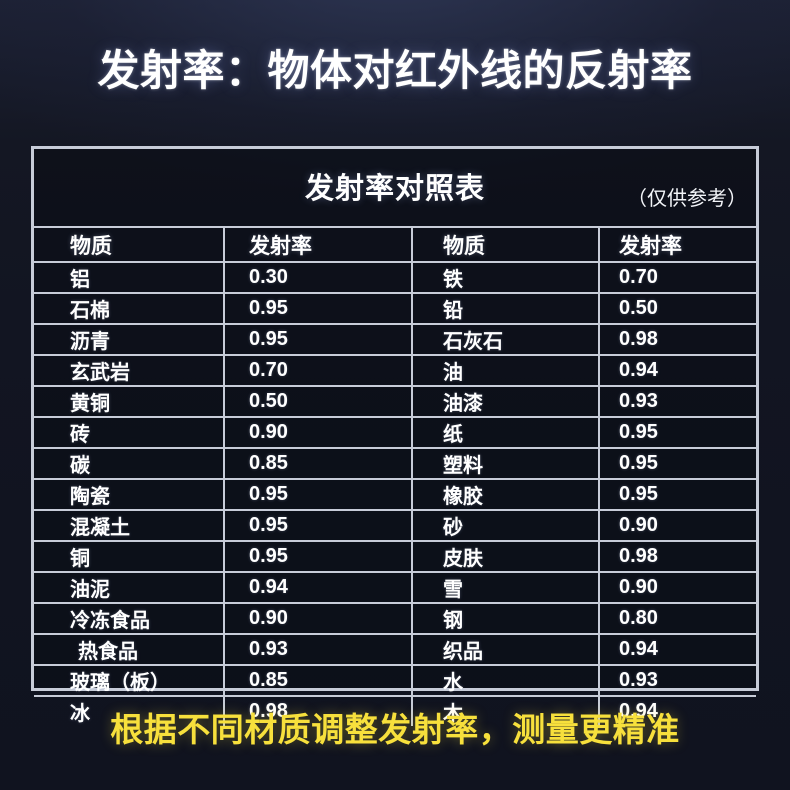 Image resolution: width=790 pixels, height=790 pixels. I want to click on cell-substance-left: 冰, so click(129, 710).